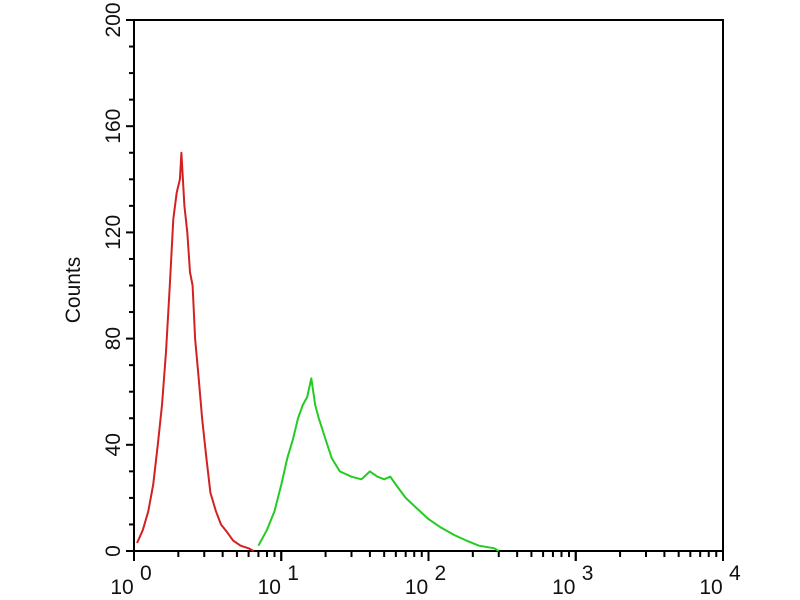 The height and width of the screenshot is (600, 800). Describe the element at coordinates (73, 290) in the screenshot. I see `y-axis-label: Counts` at that location.